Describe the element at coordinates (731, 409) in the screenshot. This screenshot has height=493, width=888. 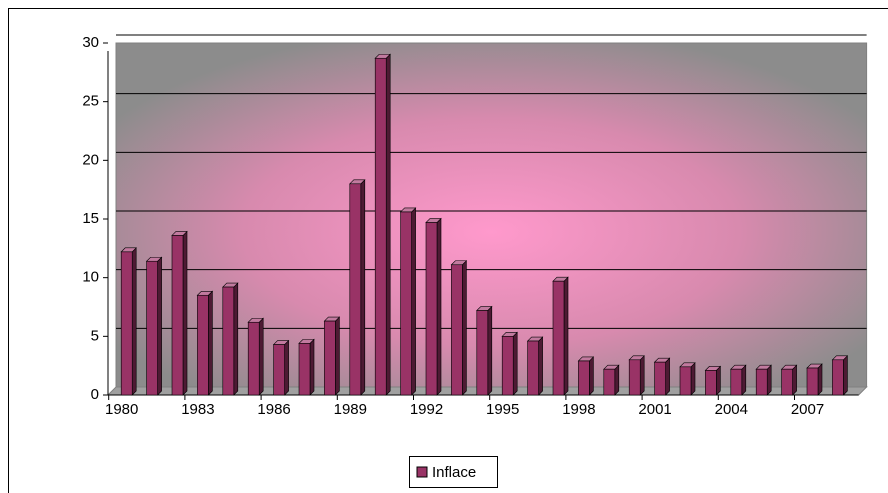
I see `x-tick-label: 2004` at that location.